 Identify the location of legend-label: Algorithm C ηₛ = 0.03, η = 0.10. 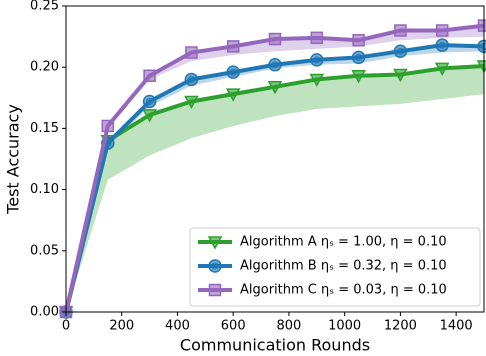
(343, 290).